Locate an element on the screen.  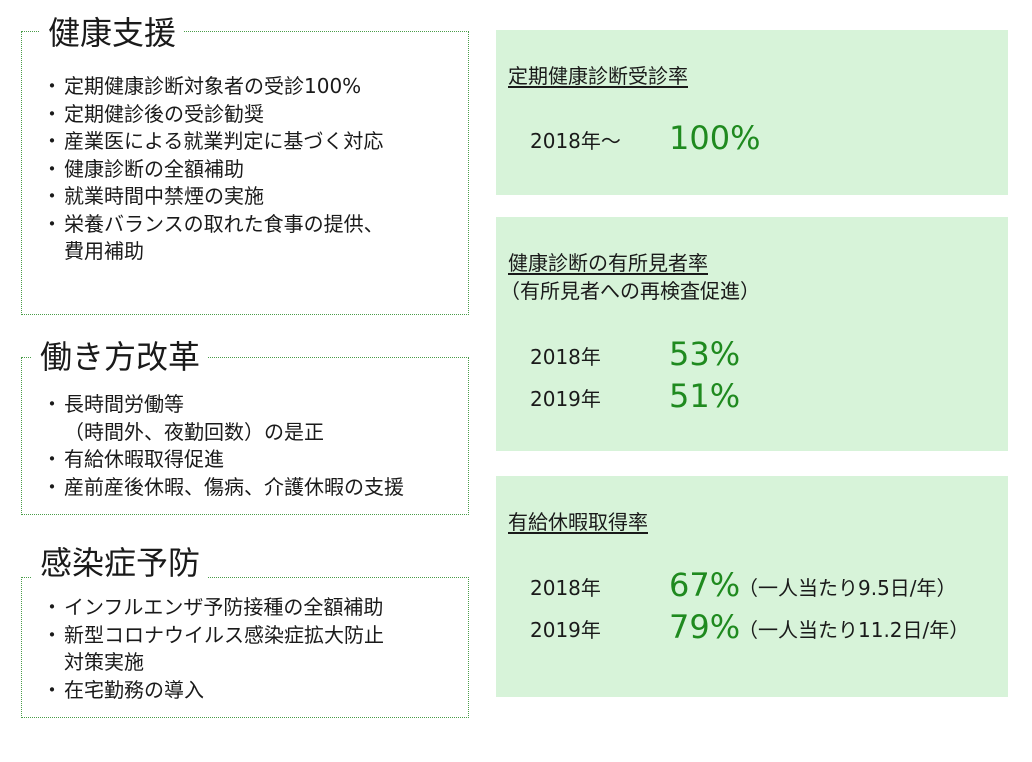
stat-value: 79% is located at coordinates (705, 627).